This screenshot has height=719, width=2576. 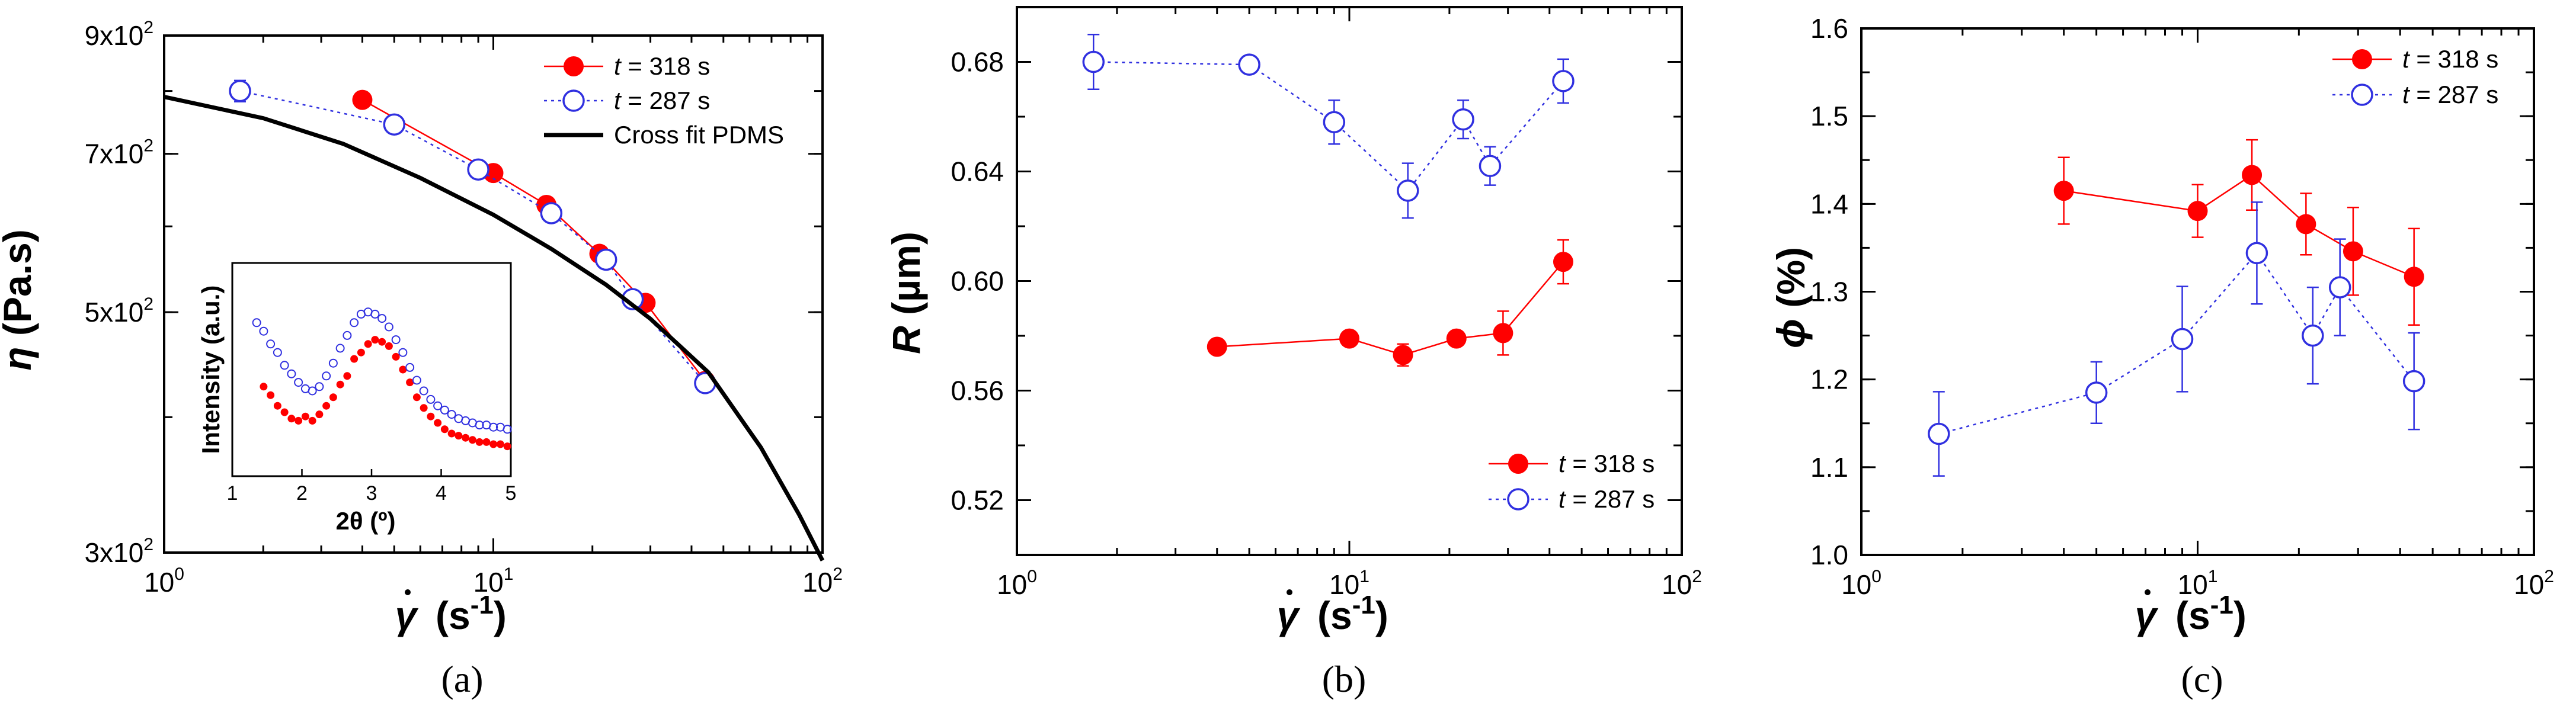 I want to click on inset-x-tick-label: 1, so click(x=232, y=493).